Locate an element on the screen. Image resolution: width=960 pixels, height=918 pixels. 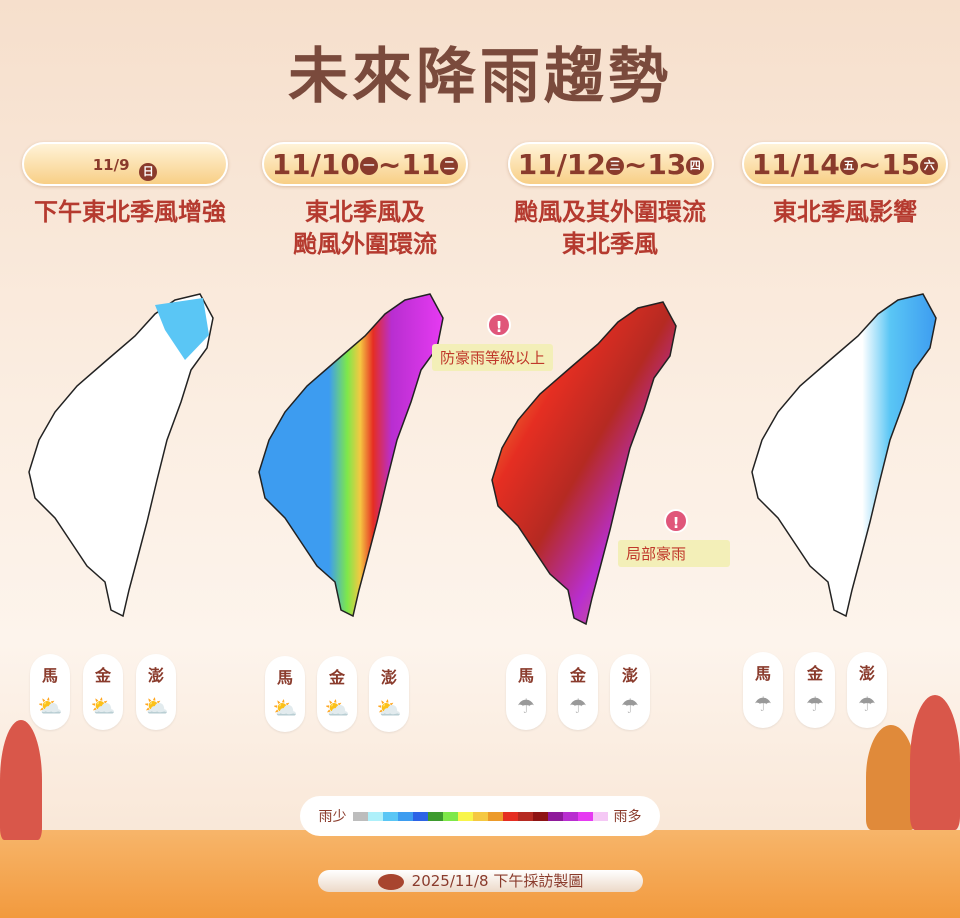
date: 13 is located at coordinates (667, 164).